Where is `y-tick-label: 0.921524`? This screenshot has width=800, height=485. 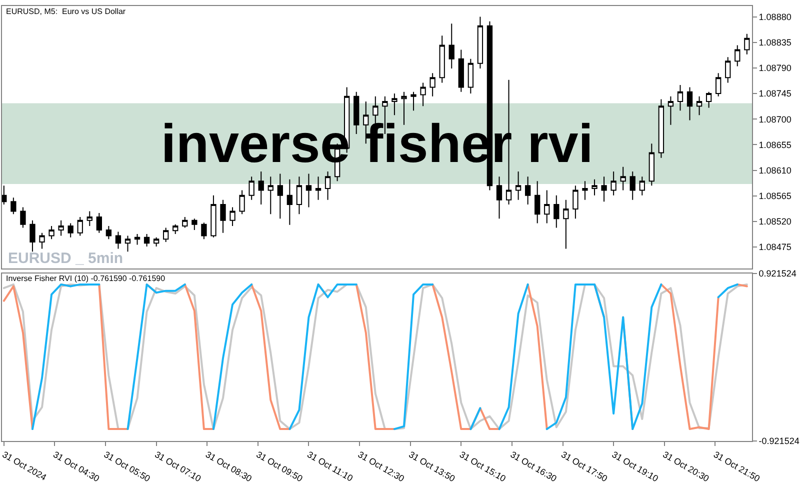
y-tick-label: 0.921524 is located at coordinates (777, 273).